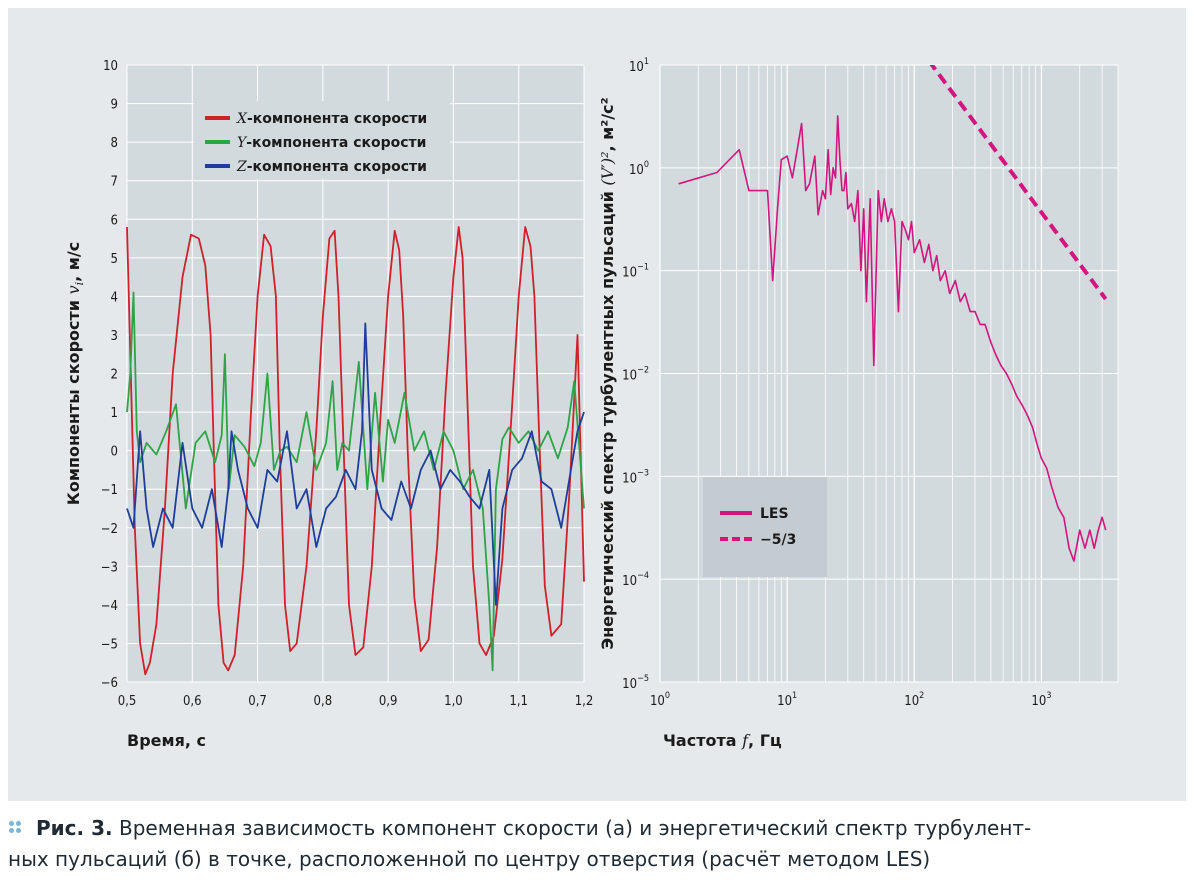 Image resolution: width=1194 pixels, height=891 pixels. Describe the element at coordinates (114, 297) in the screenshot. I see `chart-a-y-tick: 4` at that location.